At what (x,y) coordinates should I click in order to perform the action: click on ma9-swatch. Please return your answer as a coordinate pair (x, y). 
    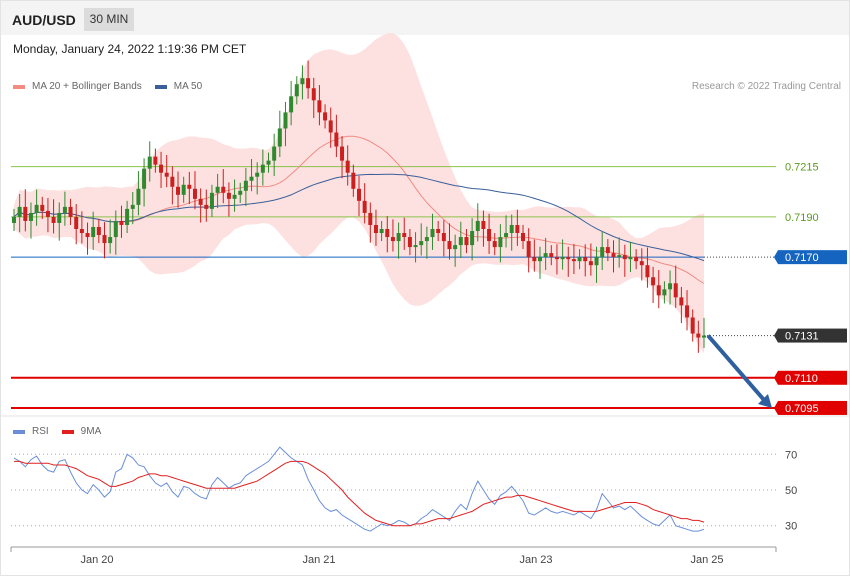
    Looking at the image, I should click on (67, 431).